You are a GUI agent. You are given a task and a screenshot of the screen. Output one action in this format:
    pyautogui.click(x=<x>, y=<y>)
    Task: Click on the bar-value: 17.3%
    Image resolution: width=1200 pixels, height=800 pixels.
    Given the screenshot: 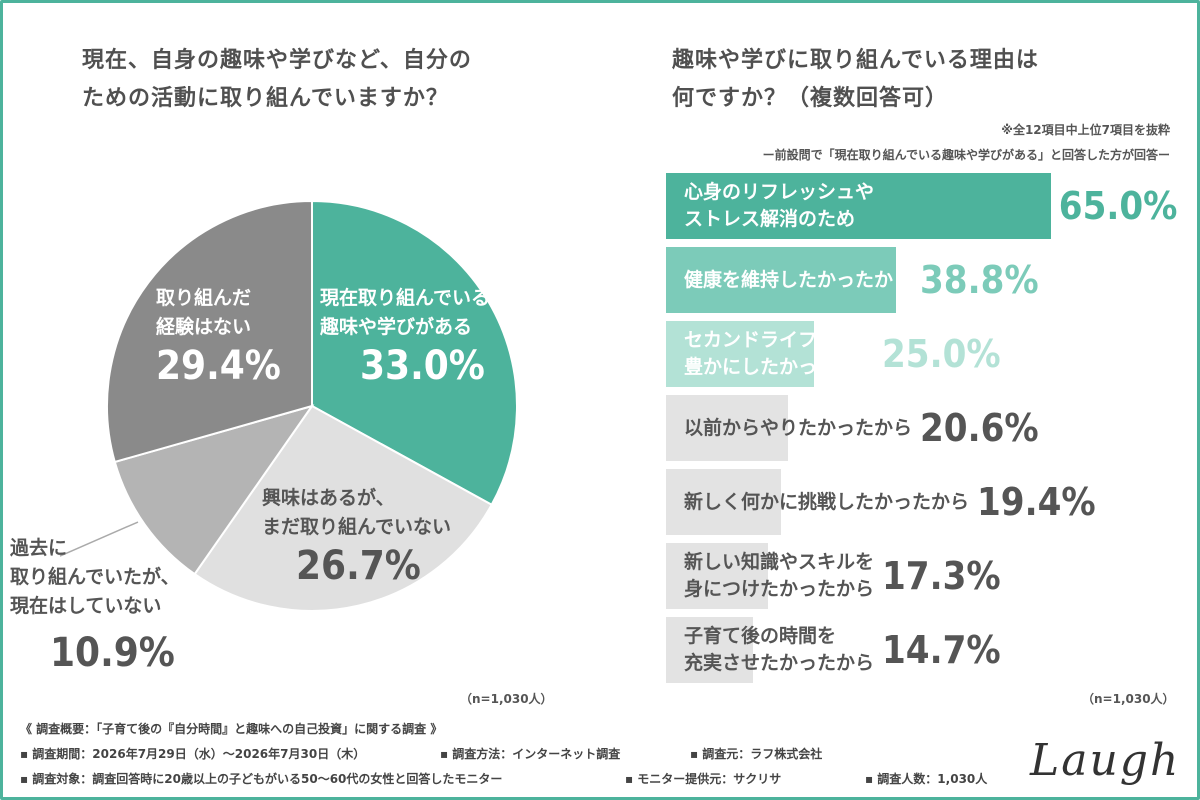 What is the action you would take?
    pyautogui.click(x=941, y=576)
    